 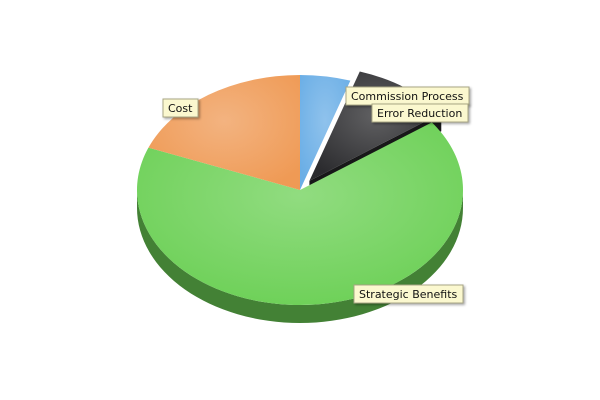 What do you see at coordinates (224, 132) in the screenshot?
I see `slice-cost` at bounding box center [224, 132].